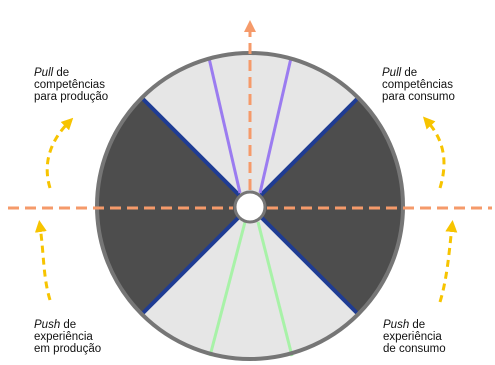  I want to click on divider-line-upper-right, so click(304, 152).